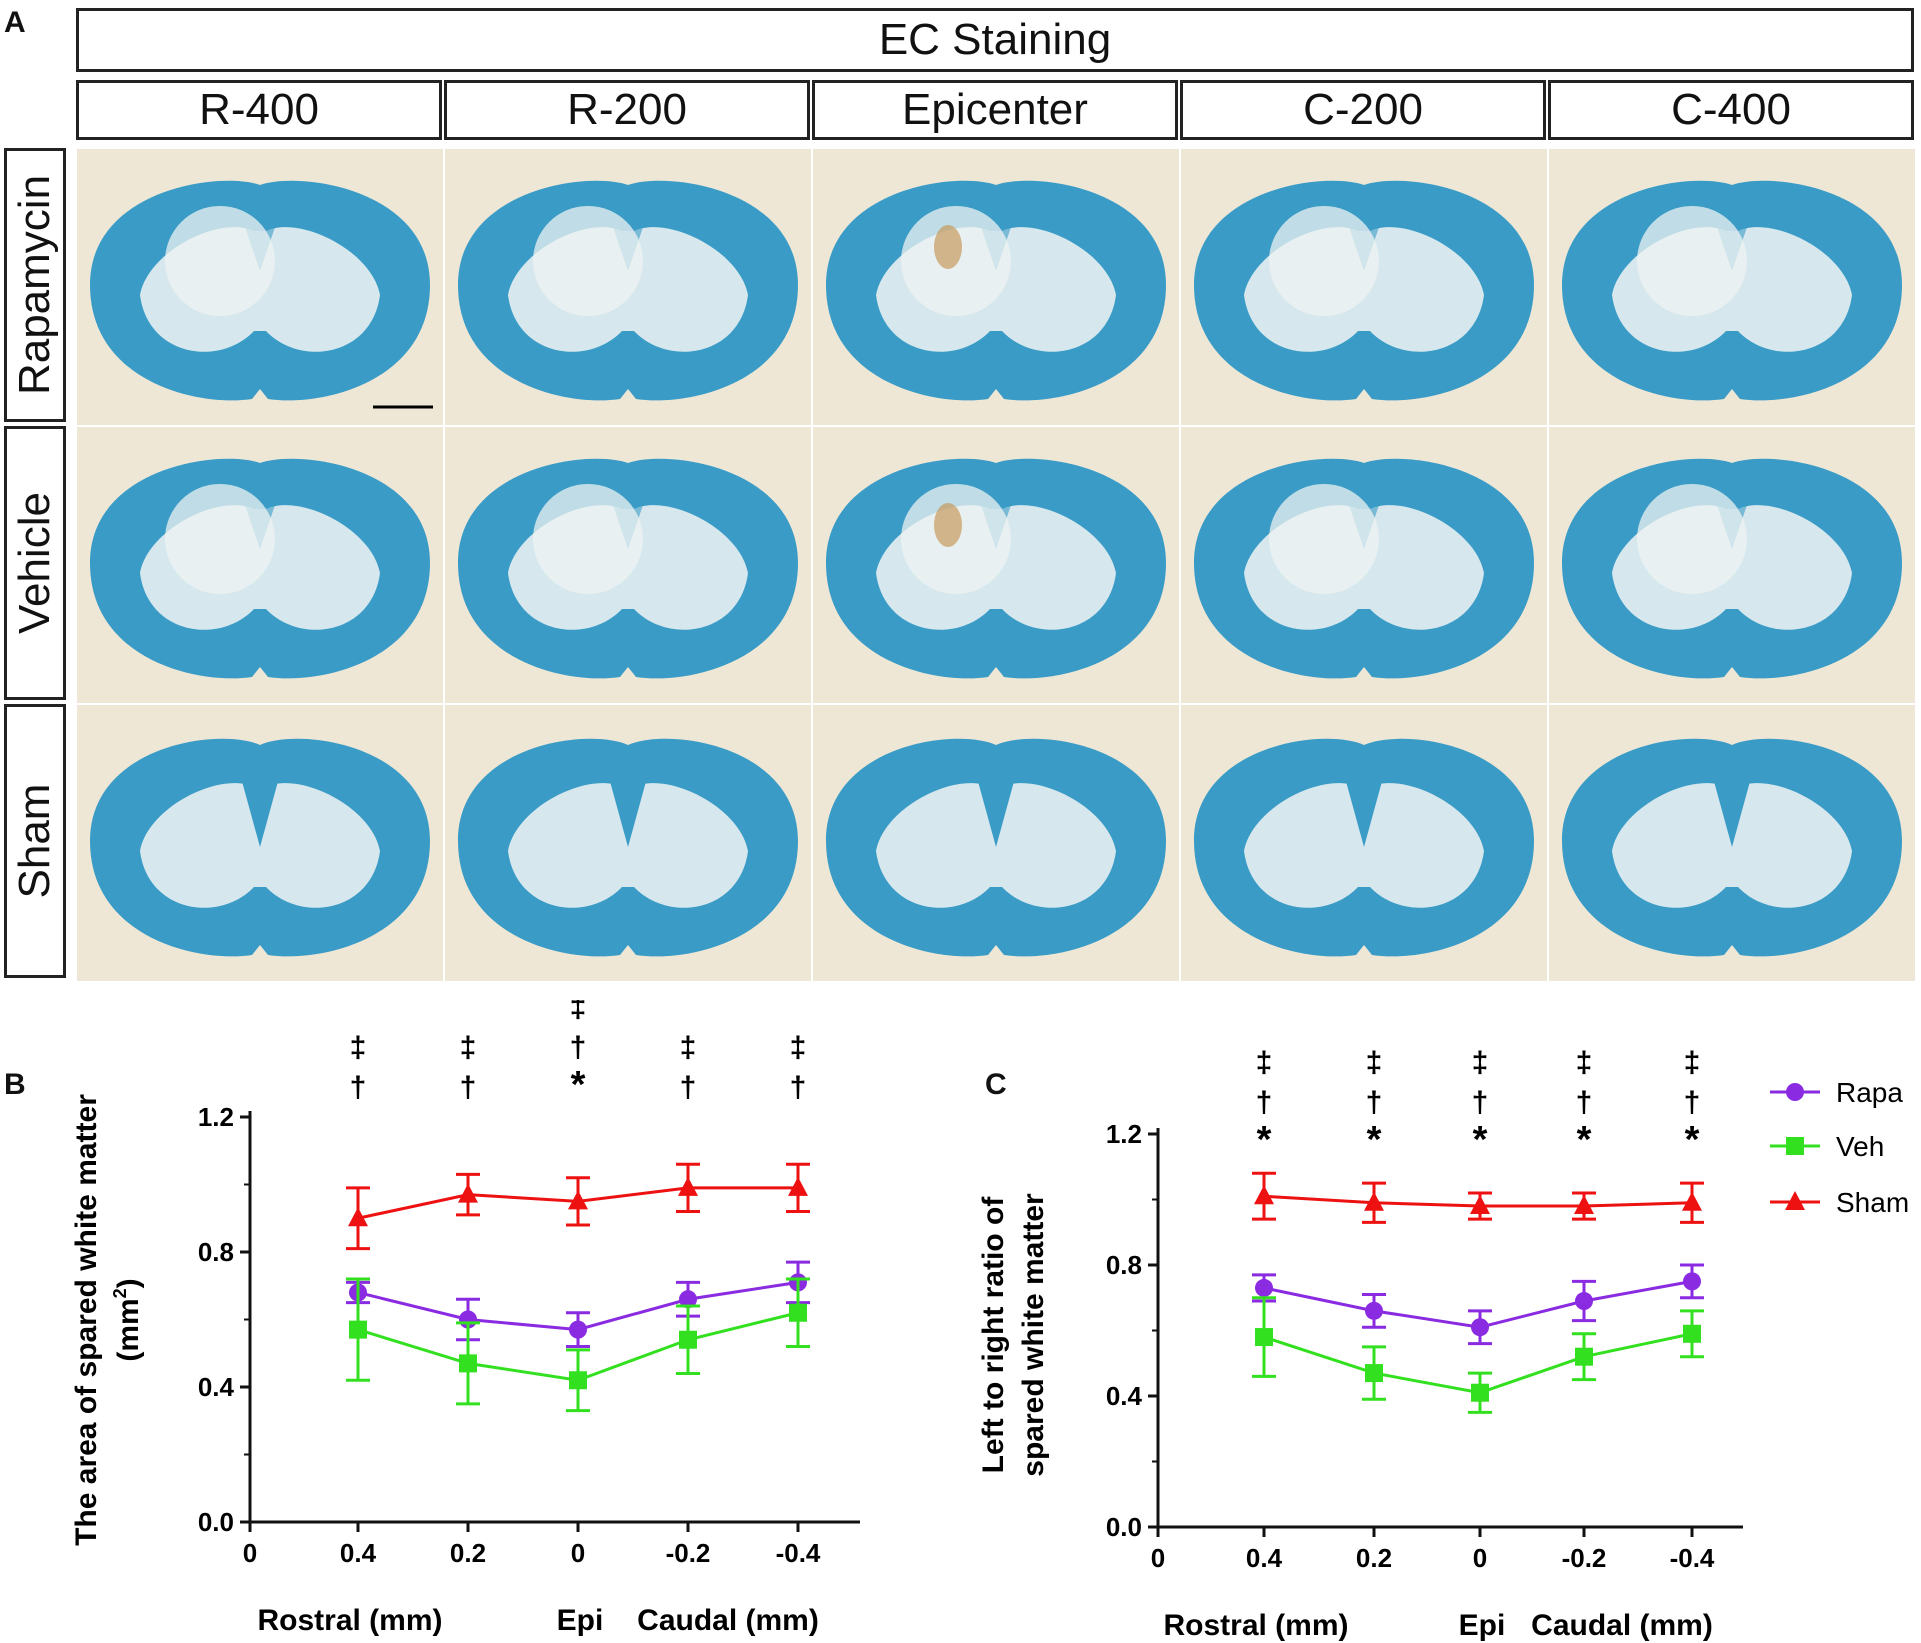  Describe the element at coordinates (259, 110) in the screenshot. I see `column-header: R-400` at that location.